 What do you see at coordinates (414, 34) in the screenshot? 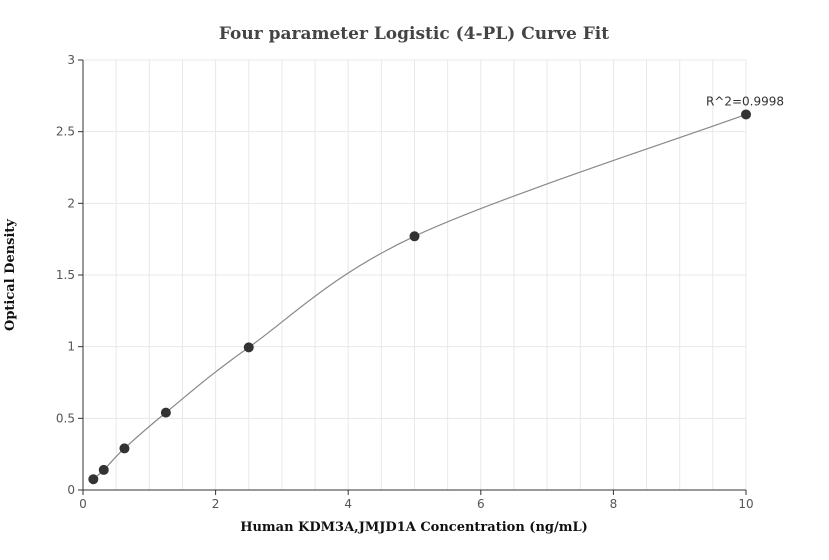
I see `chart-title: Four parameter Logistic (4-PL) Curve Fit` at bounding box center [414, 34].